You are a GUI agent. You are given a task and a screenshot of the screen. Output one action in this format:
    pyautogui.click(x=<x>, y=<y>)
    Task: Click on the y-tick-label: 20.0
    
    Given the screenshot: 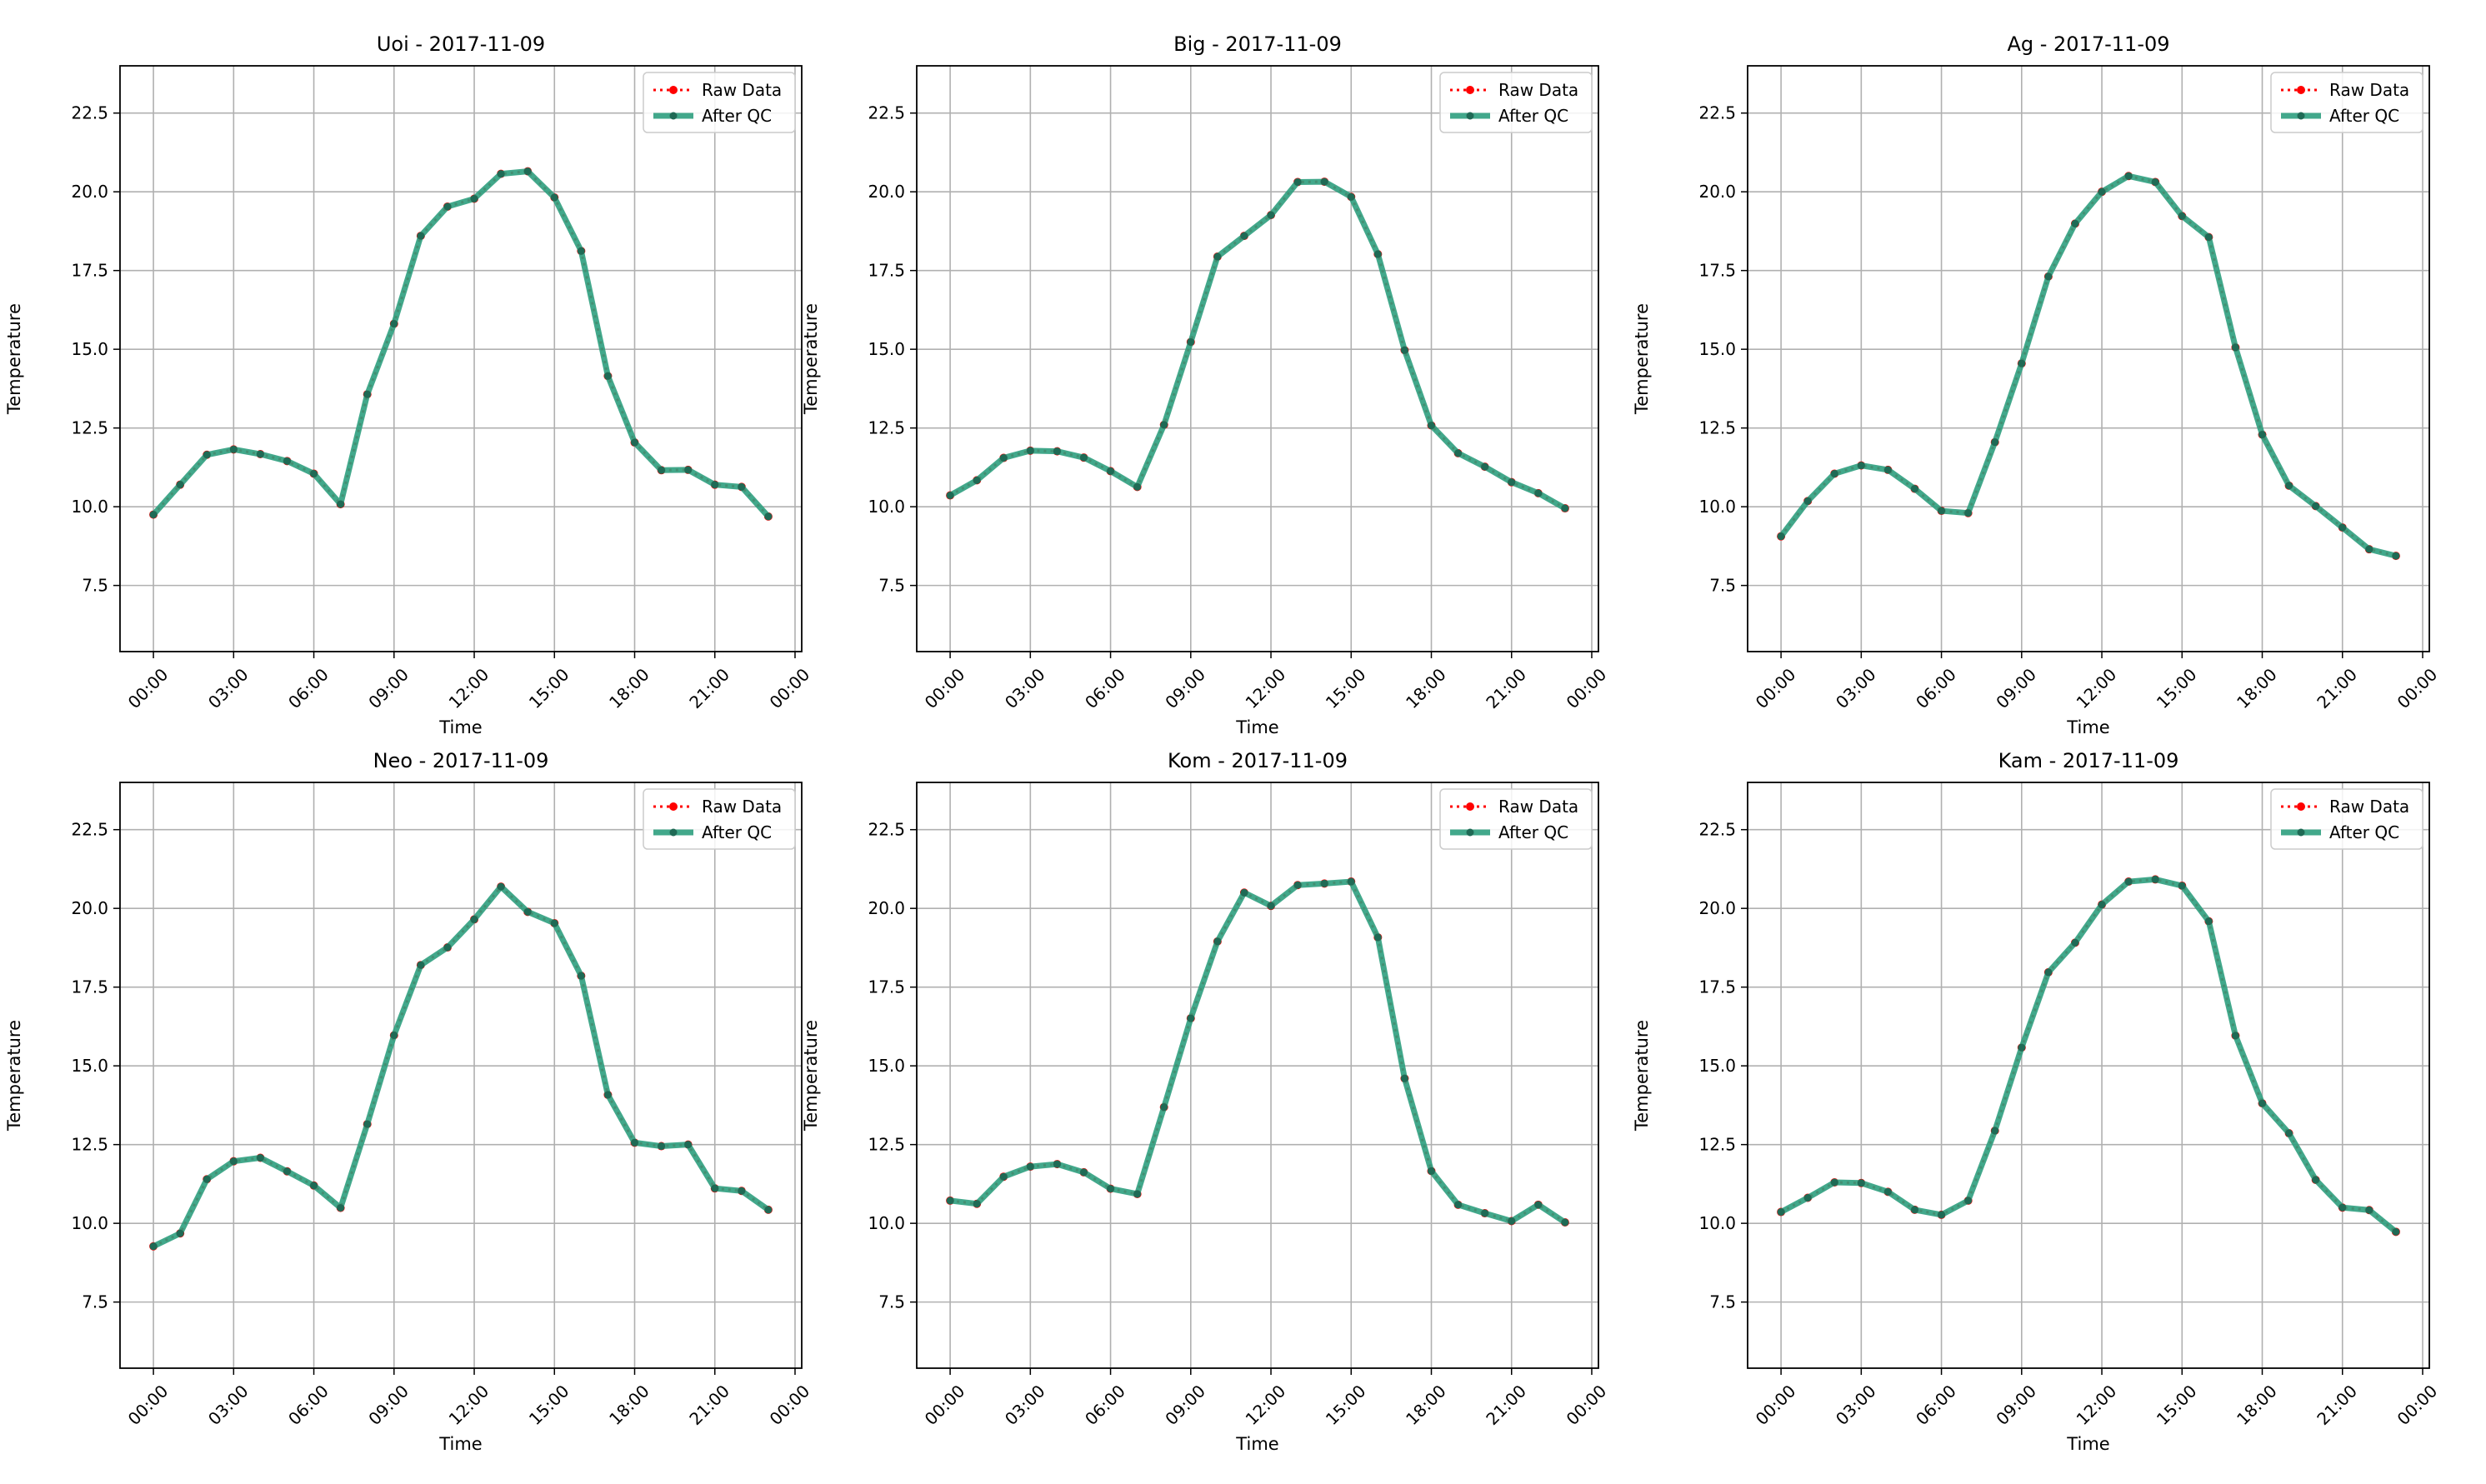 What is the action you would take?
    pyautogui.click(x=886, y=908)
    